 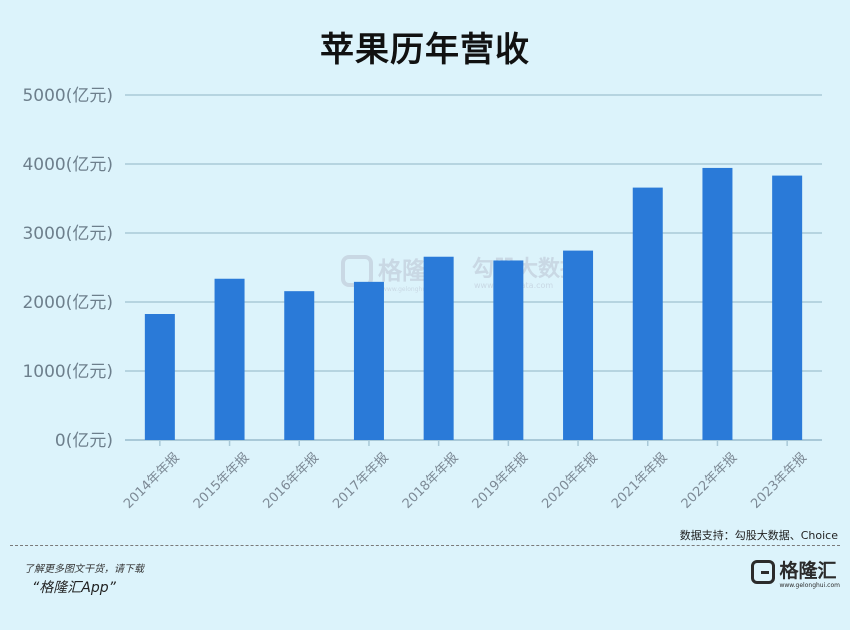 What do you see at coordinates (67, 96) in the screenshot?
I see `y-tick-label: 5000(亿元)` at bounding box center [67, 96].